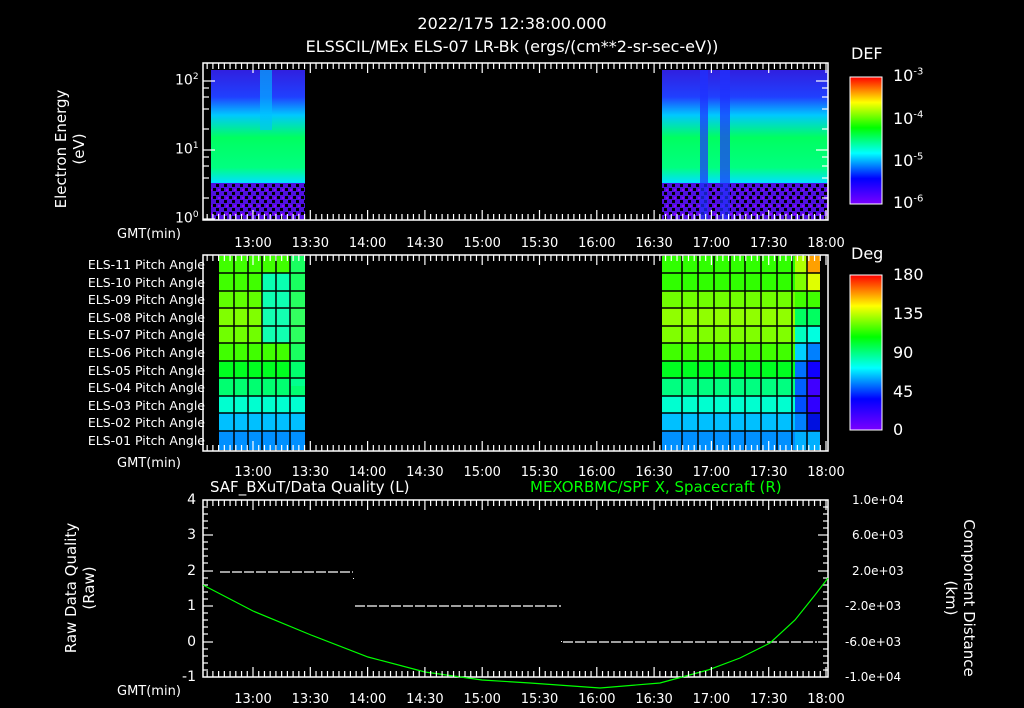  I want to click on energy-y-label: Electron Energy (eV), so click(70, 149).